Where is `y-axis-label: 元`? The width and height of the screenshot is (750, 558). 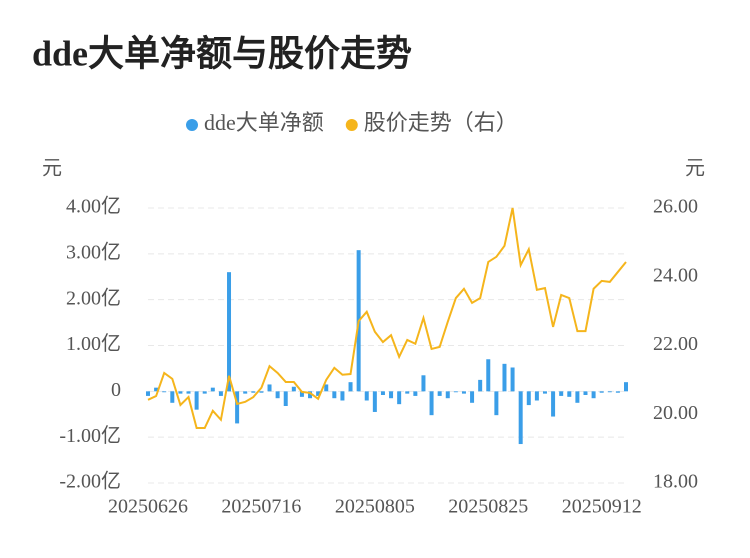
y-axis-label: 元 is located at coordinates (52, 169).